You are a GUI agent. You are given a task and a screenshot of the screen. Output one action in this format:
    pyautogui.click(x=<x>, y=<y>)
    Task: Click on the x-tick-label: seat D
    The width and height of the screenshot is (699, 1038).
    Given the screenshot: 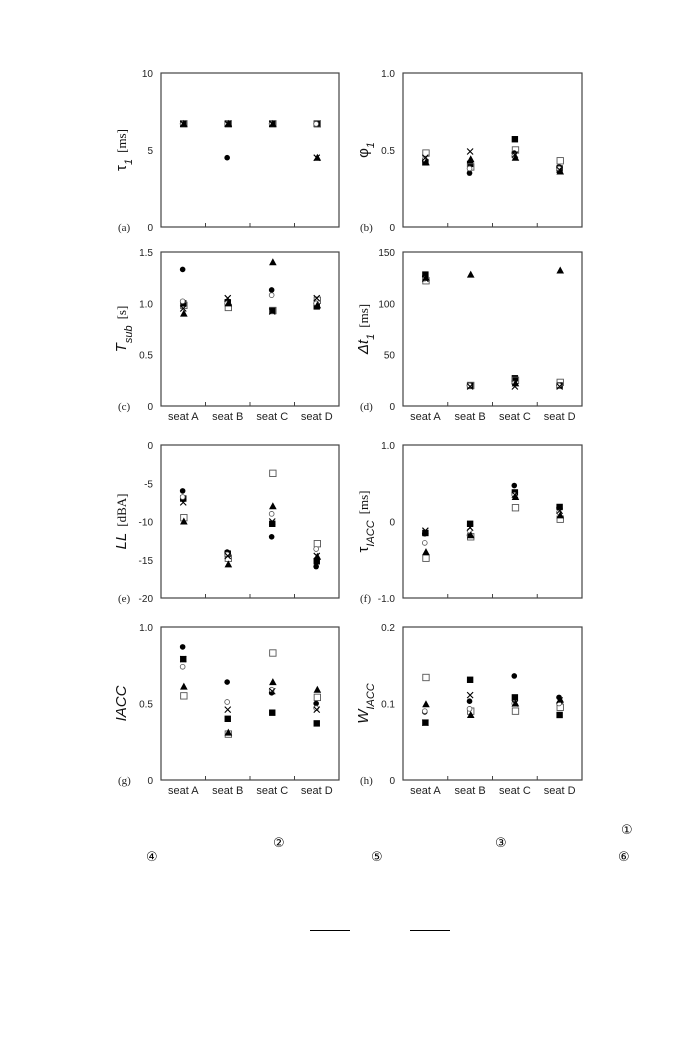 What is the action you would take?
    pyautogui.click(x=560, y=417)
    